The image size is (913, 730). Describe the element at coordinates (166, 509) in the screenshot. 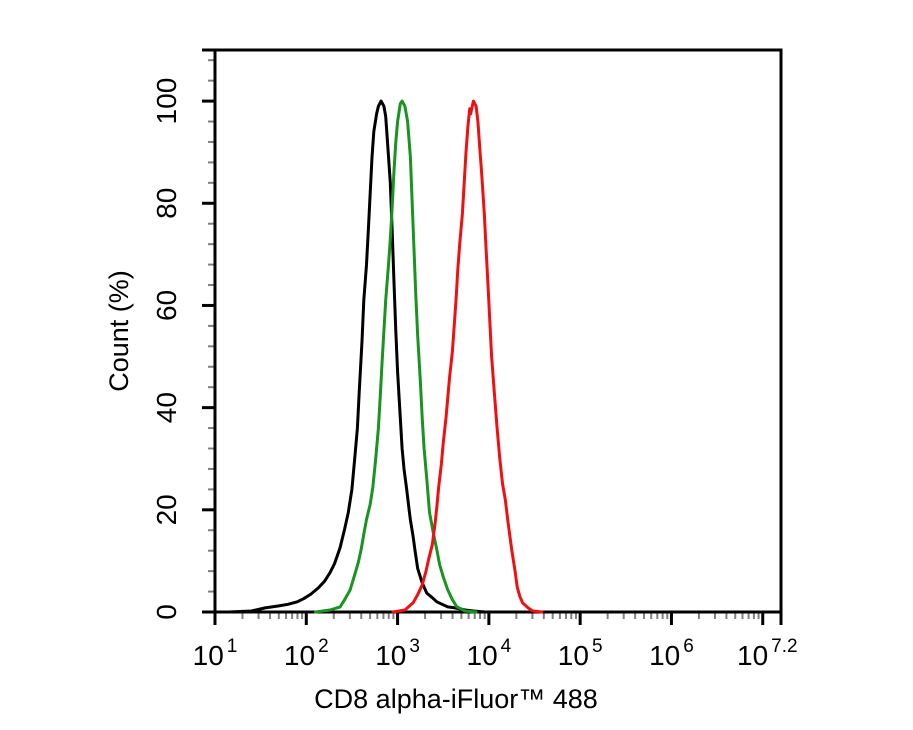

I see `y-tick-label: 20` at that location.